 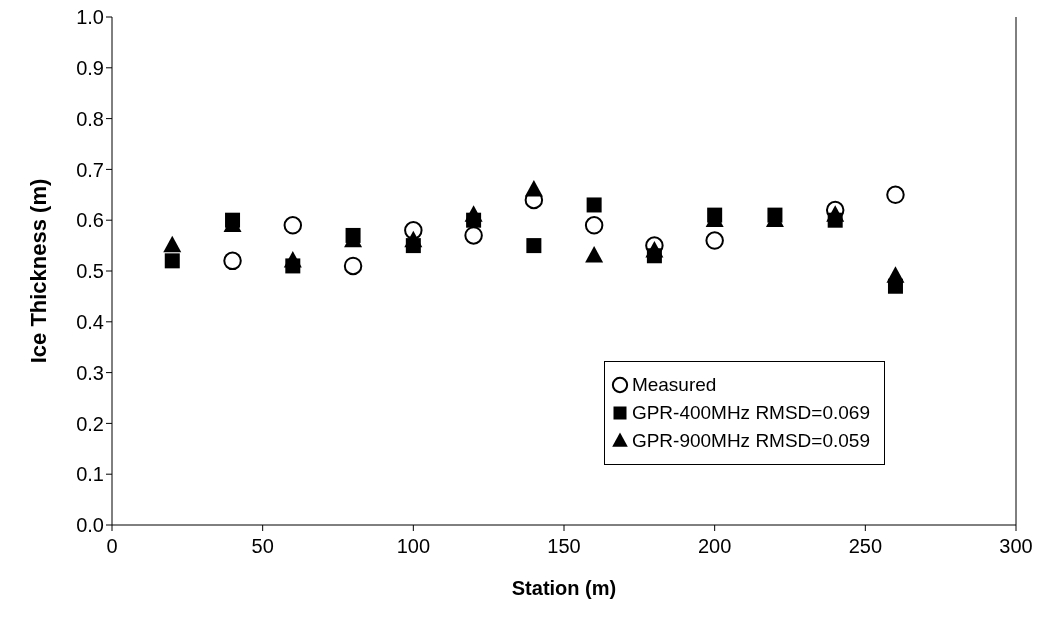 I want to click on legend-label: GPR-900MHz RMSD=0.059, so click(x=750, y=441).